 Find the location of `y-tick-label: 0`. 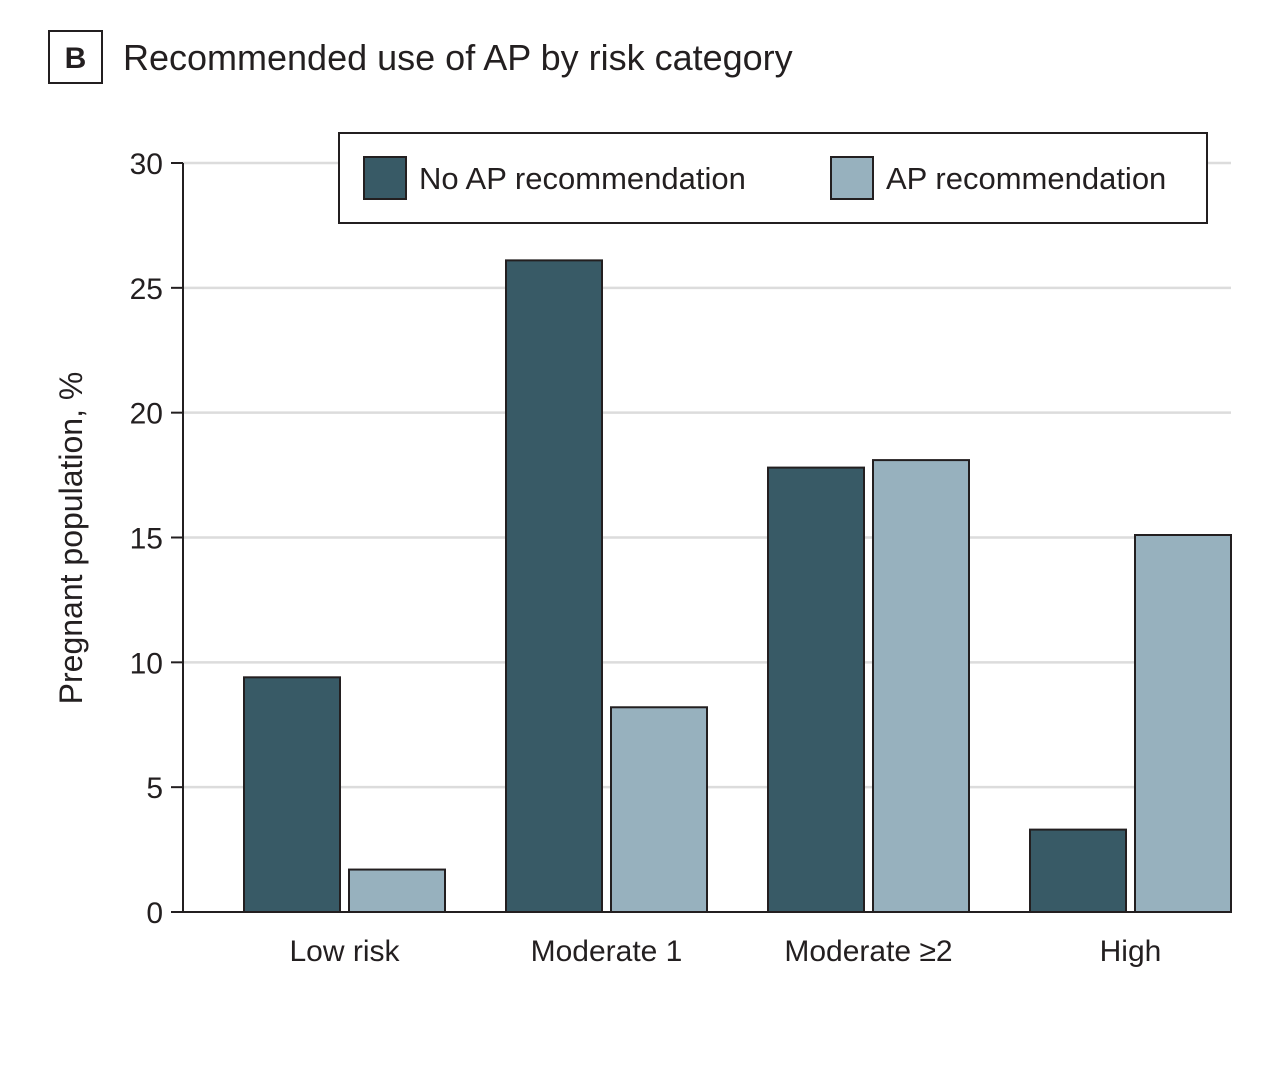

y-tick-label: 0 is located at coordinates (154, 913).